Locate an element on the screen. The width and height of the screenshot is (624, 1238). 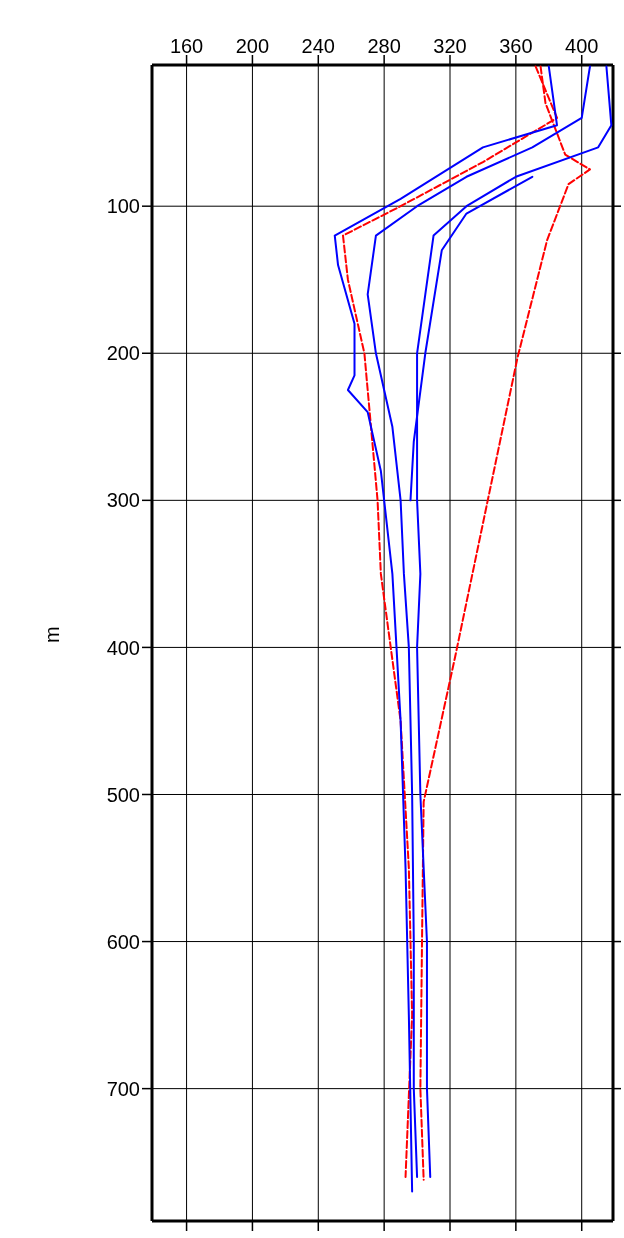
x-tick-label: 320 is located at coordinates (450, 46).